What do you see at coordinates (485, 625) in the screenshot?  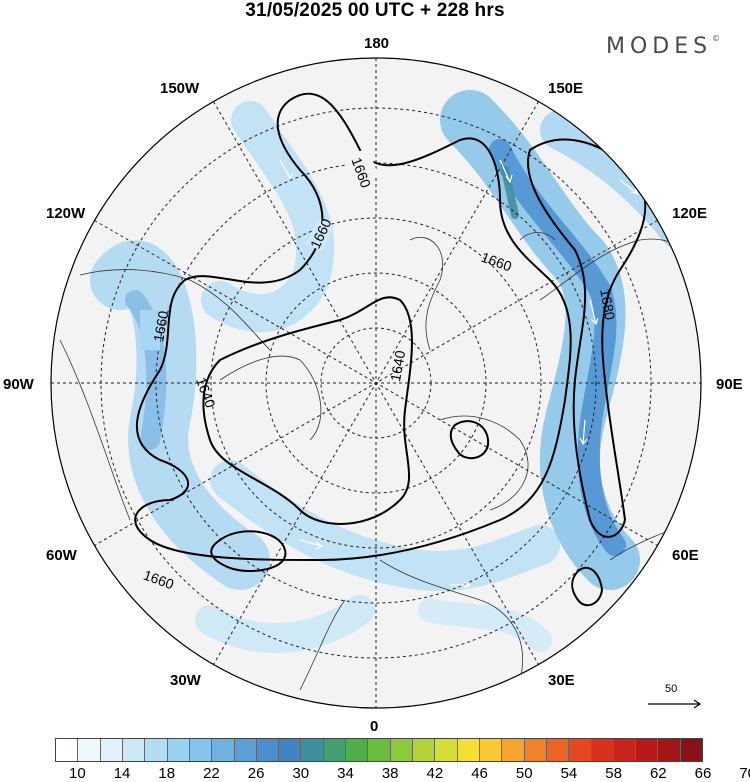 I see `jet-south-east` at bounding box center [485, 625].